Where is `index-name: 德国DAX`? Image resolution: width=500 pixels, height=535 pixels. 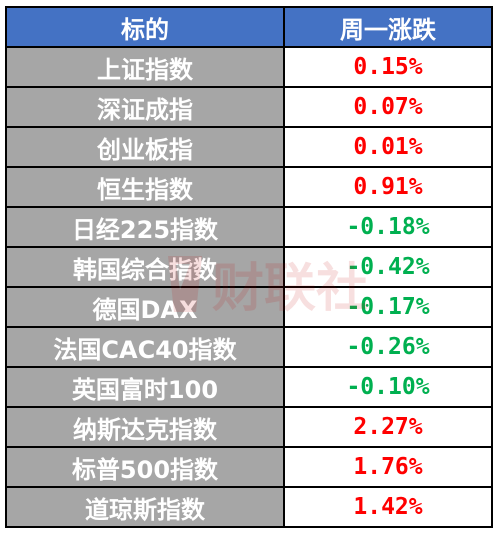 index-name: 德国DAX is located at coordinates (146, 308).